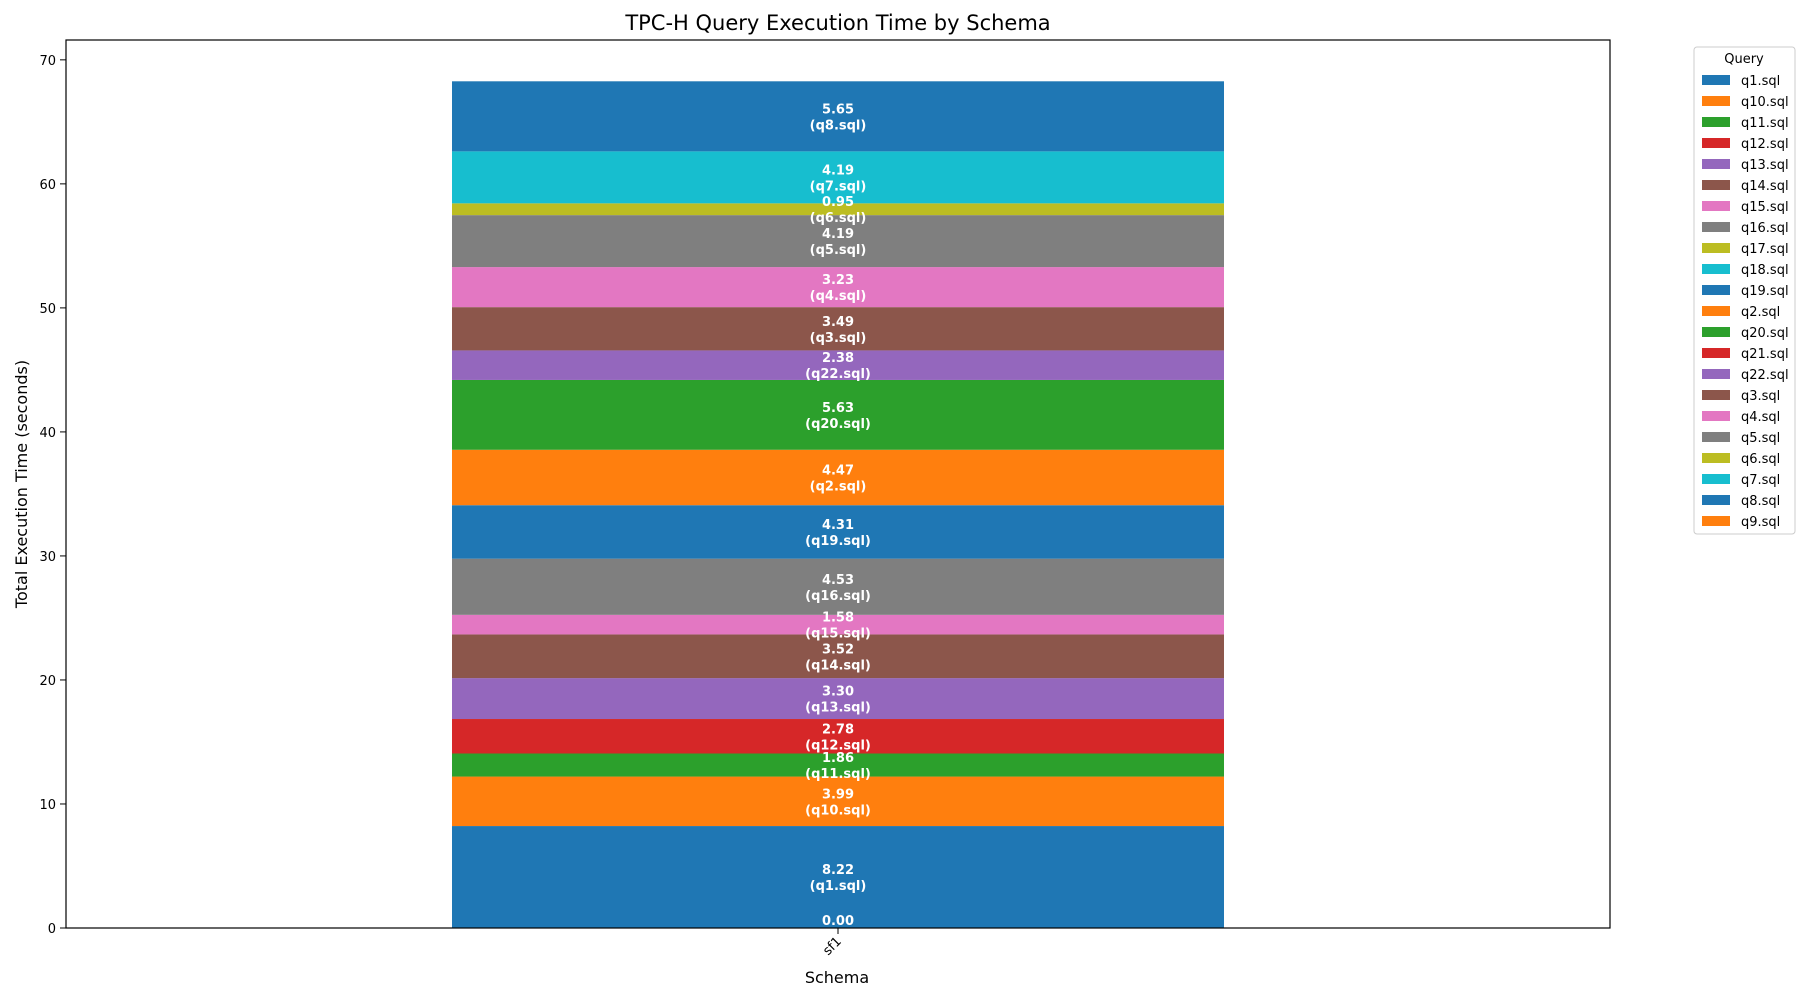 This screenshot has width=1800, height=1000. I want to click on legend-entry: q1.sql, so click(1760, 81).